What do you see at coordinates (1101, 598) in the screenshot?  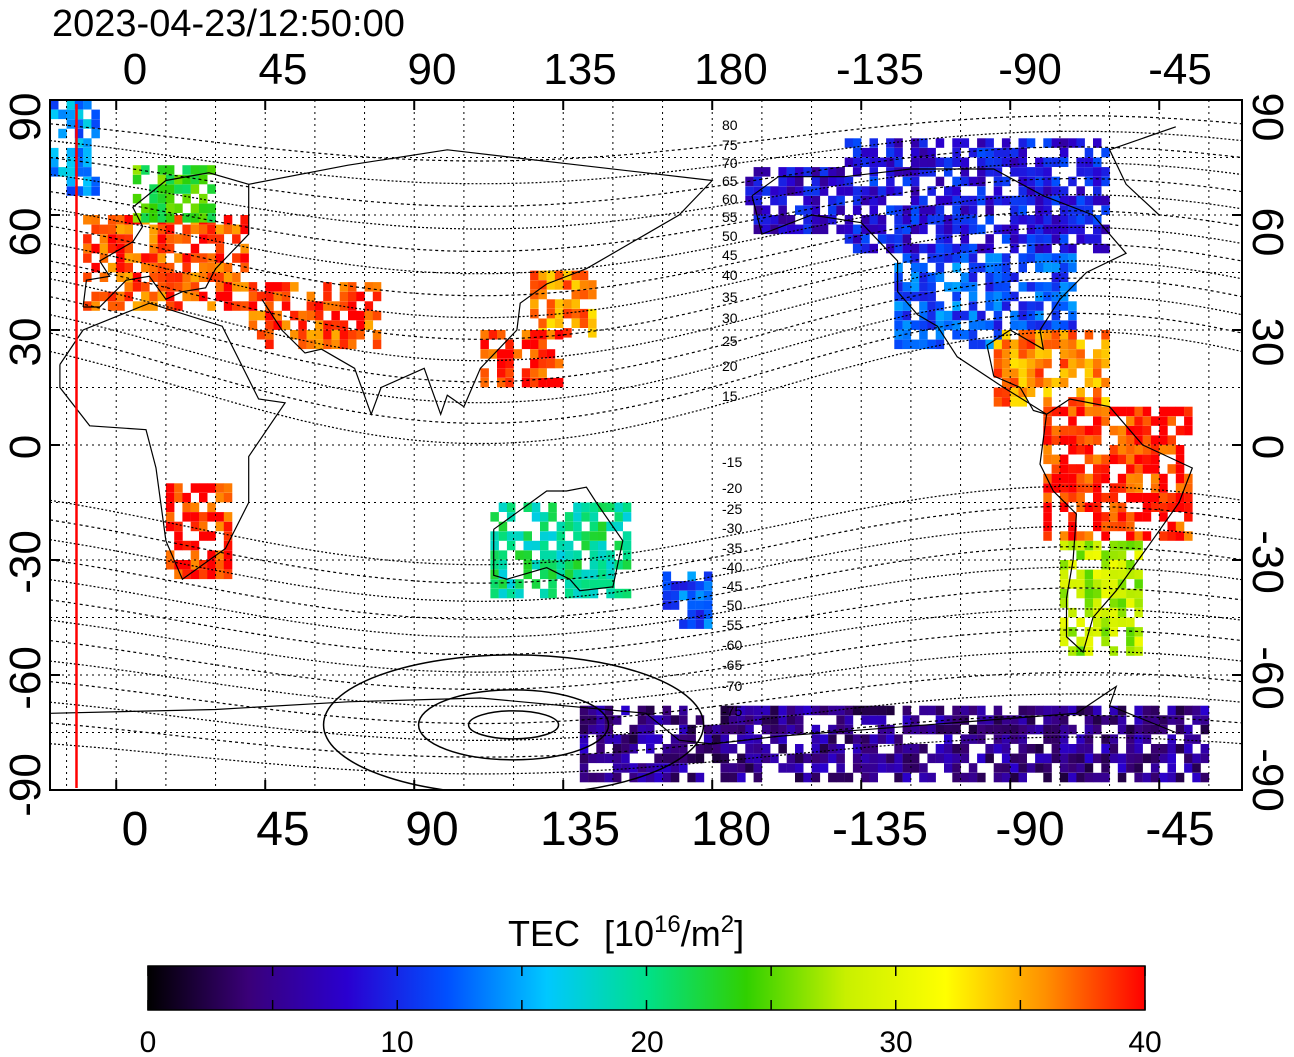 I see `tec-region` at bounding box center [1101, 598].